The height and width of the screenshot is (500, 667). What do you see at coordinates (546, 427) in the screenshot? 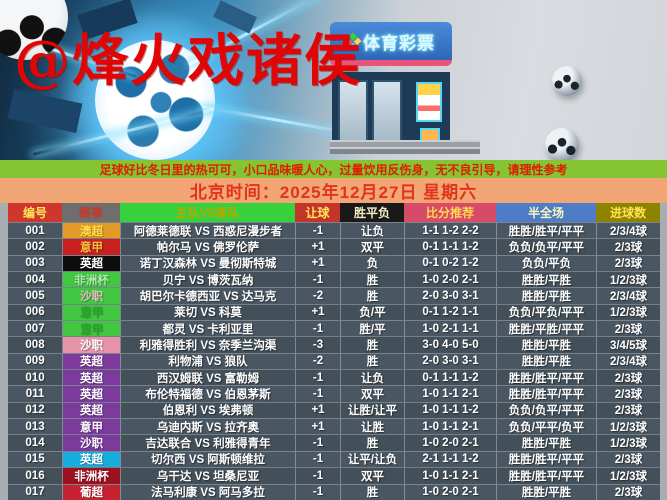
I see `cell-halffull: 负负/平平/负平` at bounding box center [546, 427].